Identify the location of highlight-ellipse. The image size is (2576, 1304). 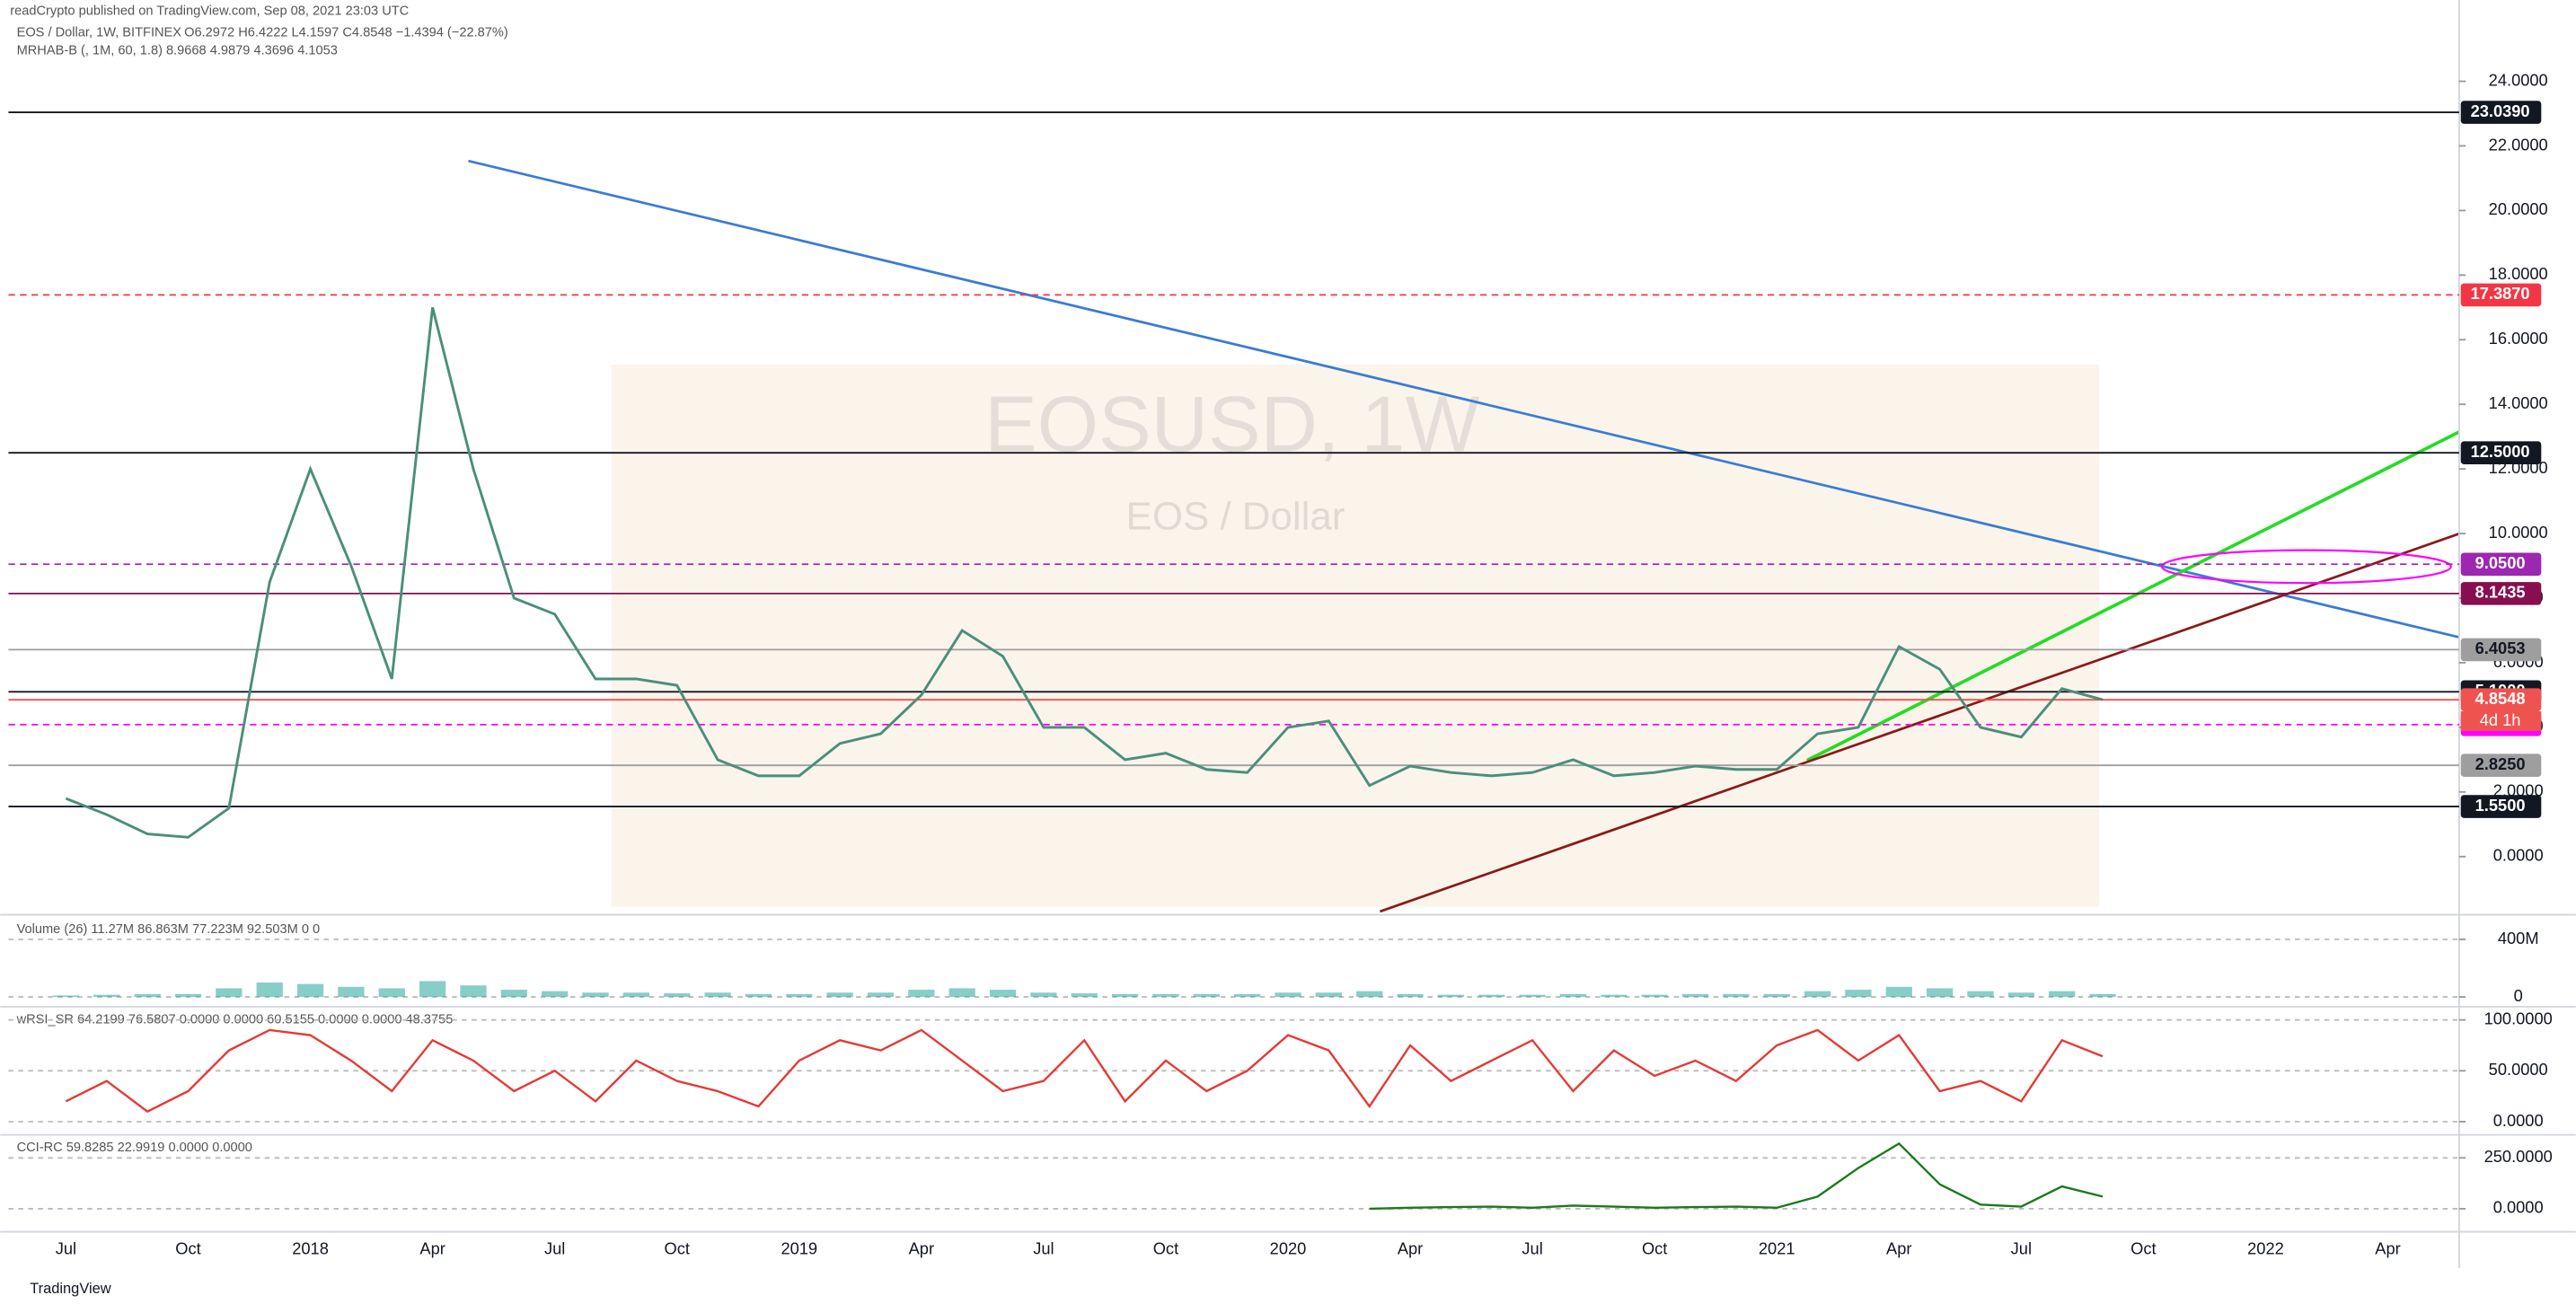
(2306, 567).